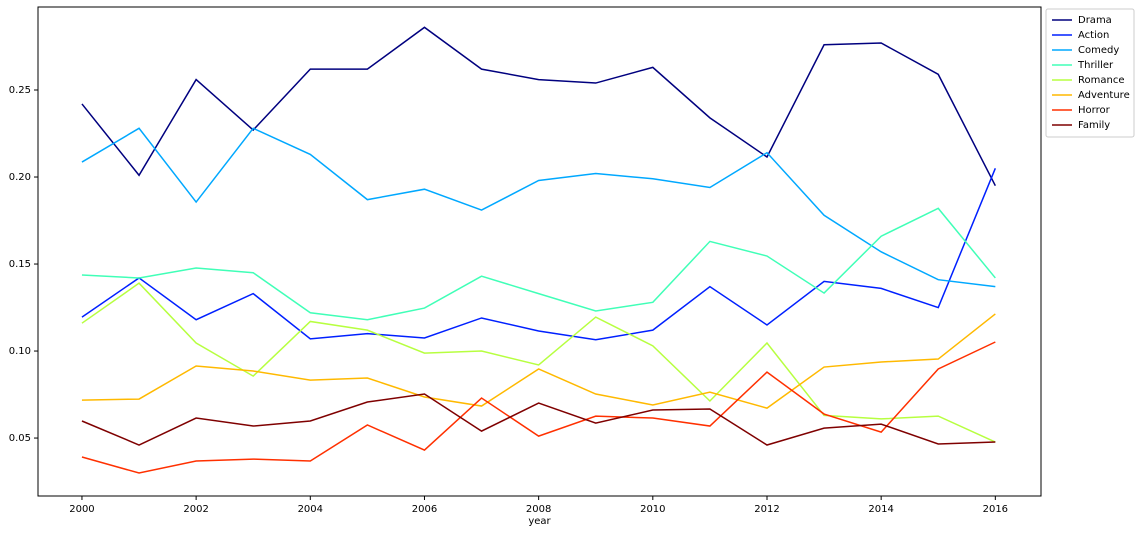 Image resolution: width=1140 pixels, height=534 pixels. I want to click on y-tick-label: 0.20, so click(20, 177).